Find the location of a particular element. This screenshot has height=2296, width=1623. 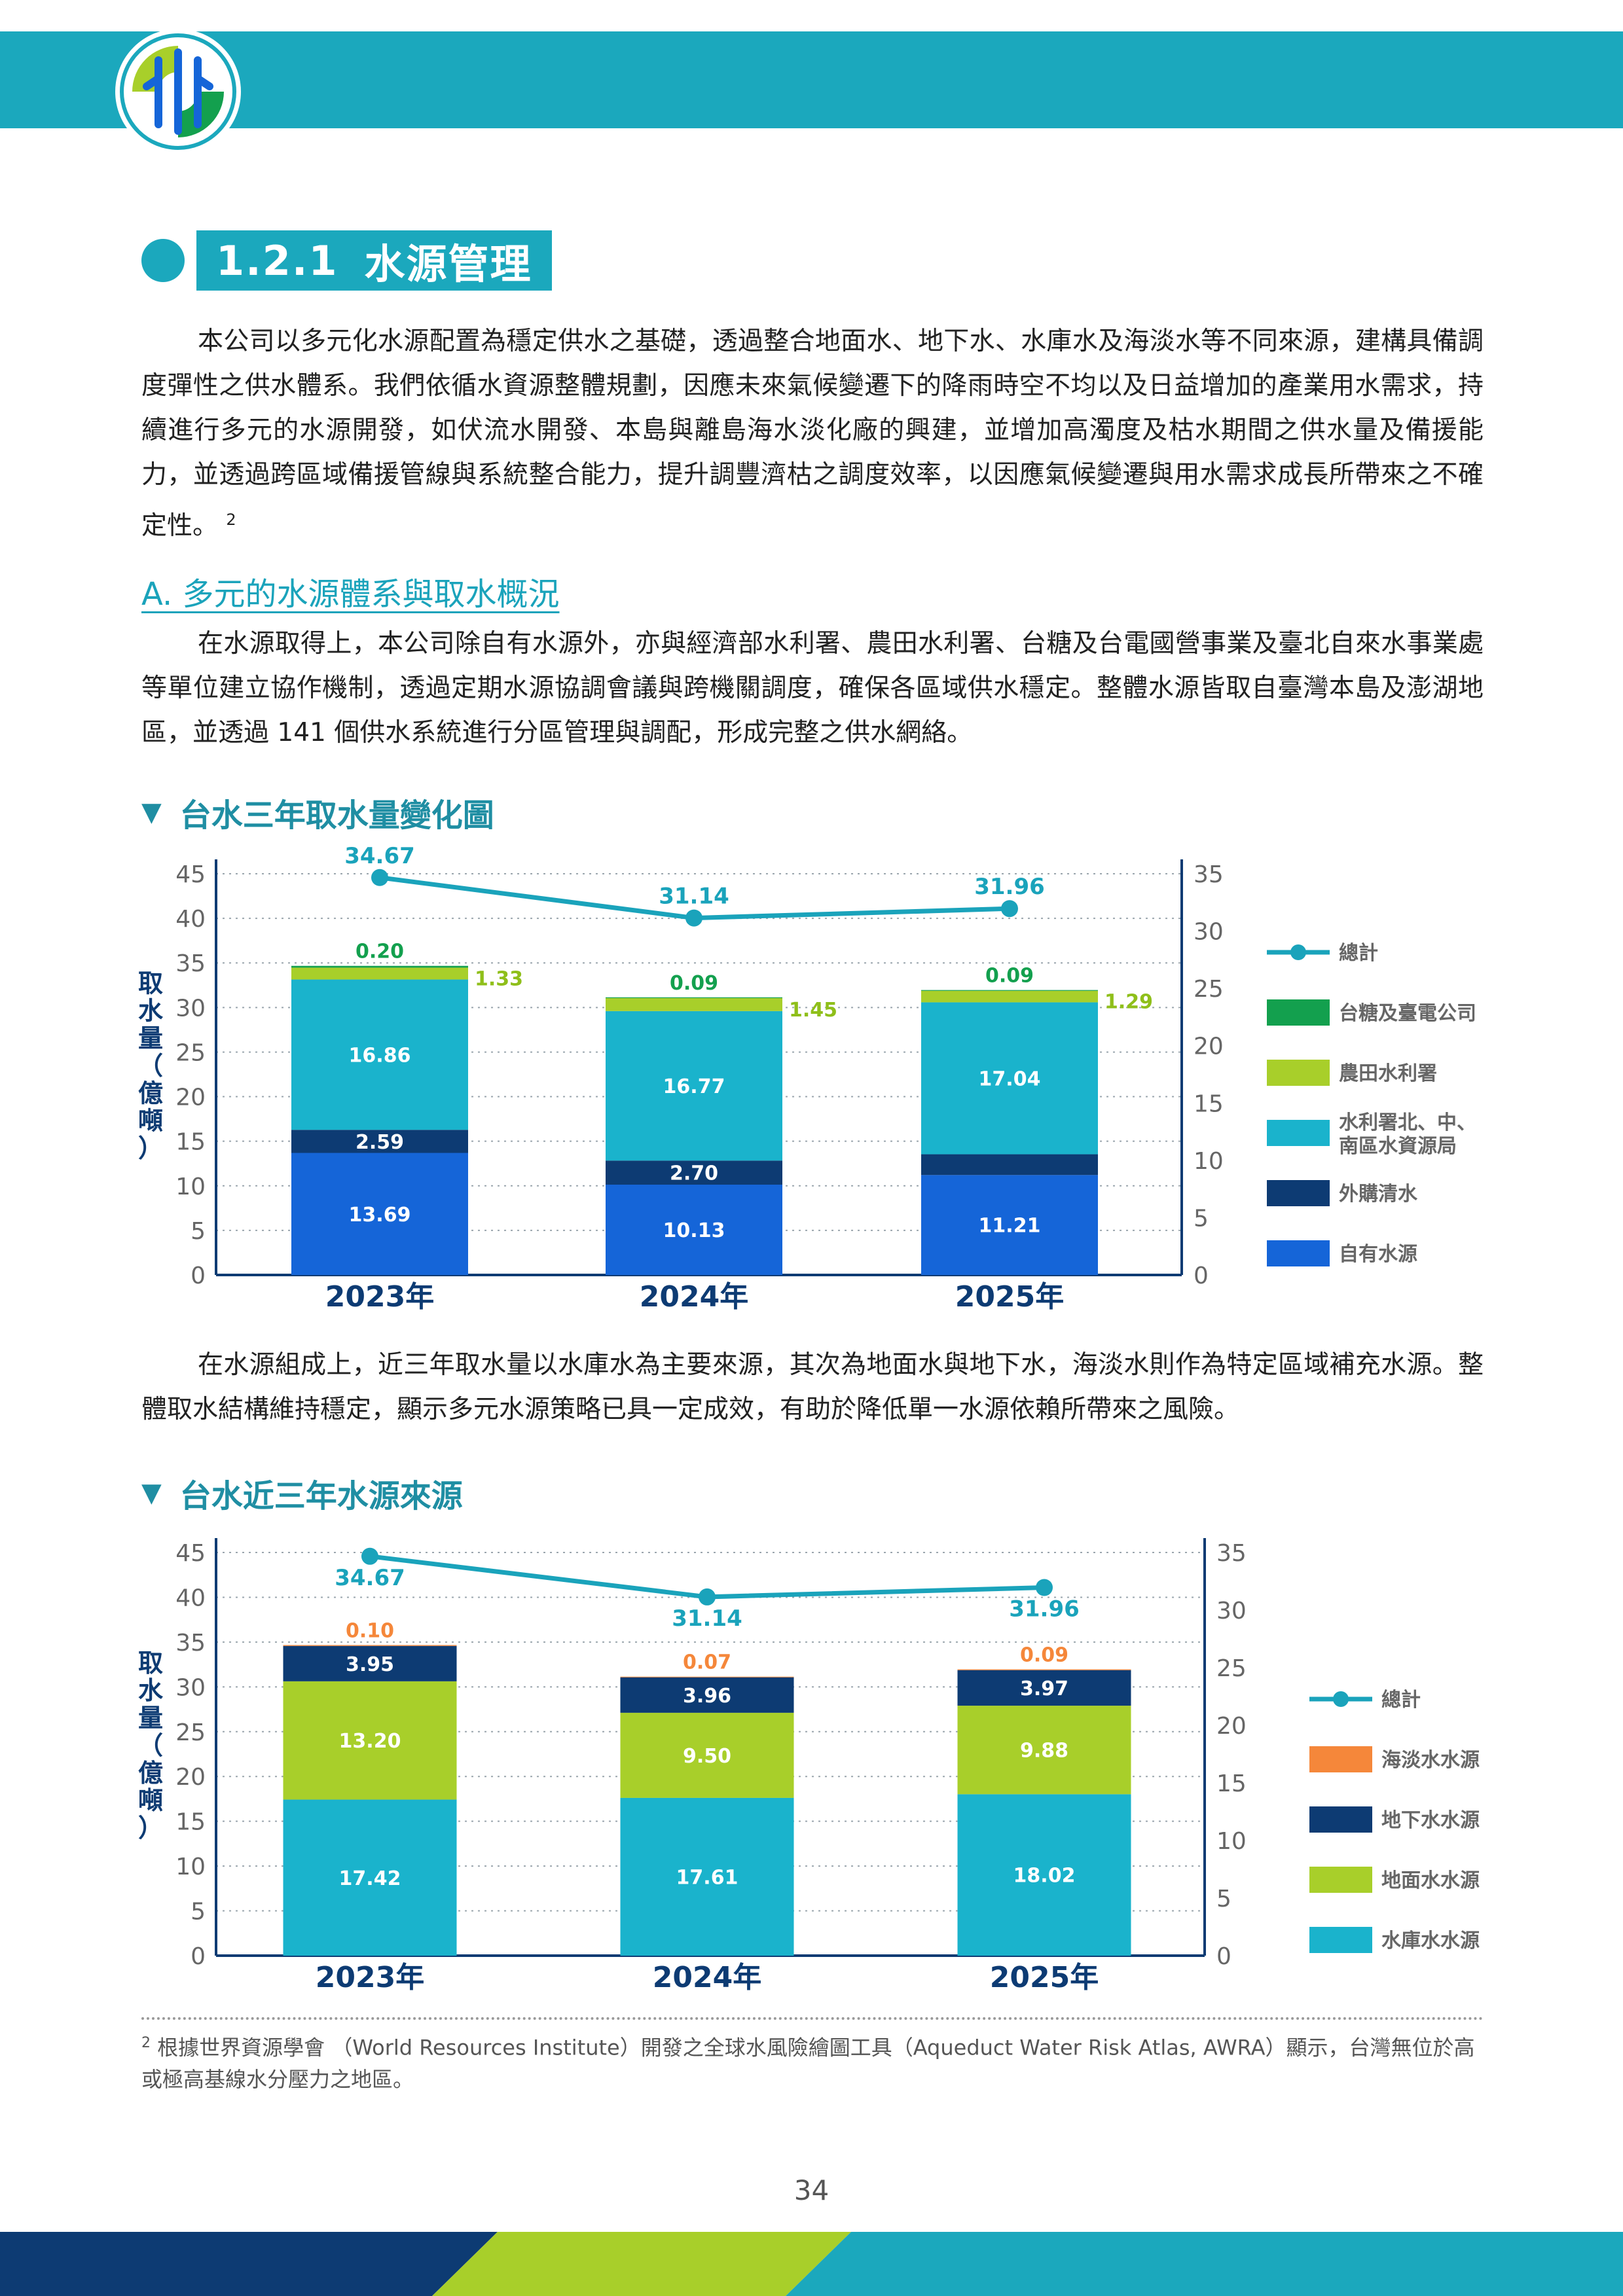

bar-value-label: 1.33 is located at coordinates (499, 979).